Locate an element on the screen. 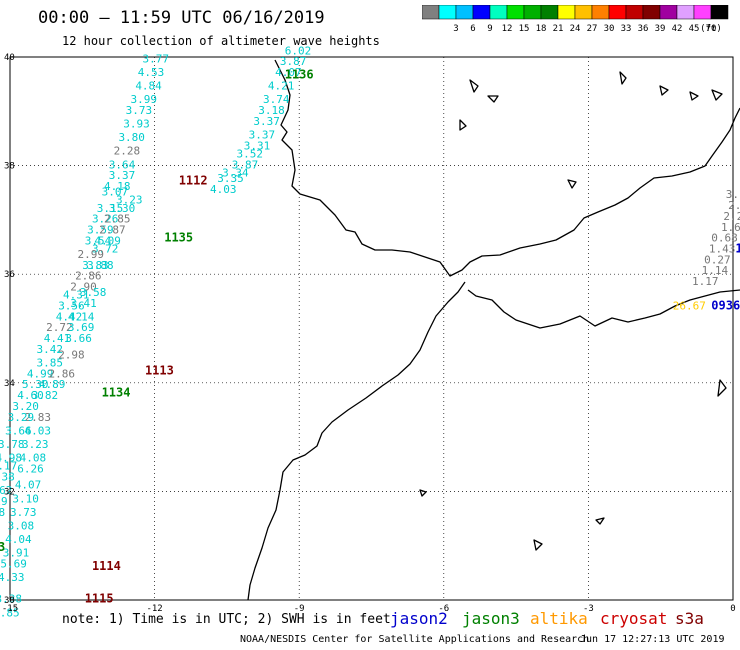 This screenshot has height=650, width=740. wave-height-label: 2.28 is located at coordinates (127, 151).